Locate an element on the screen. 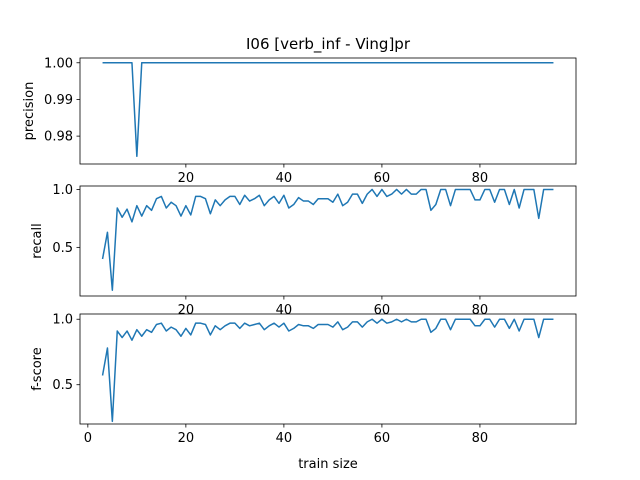 This screenshot has width=640, height=480. y-axis-label: precision is located at coordinates (29, 111).